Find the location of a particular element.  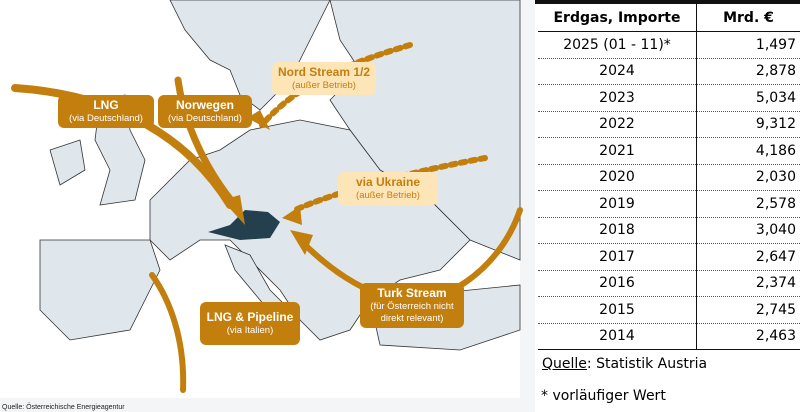

row-year: 2016 is located at coordinates (617, 283).